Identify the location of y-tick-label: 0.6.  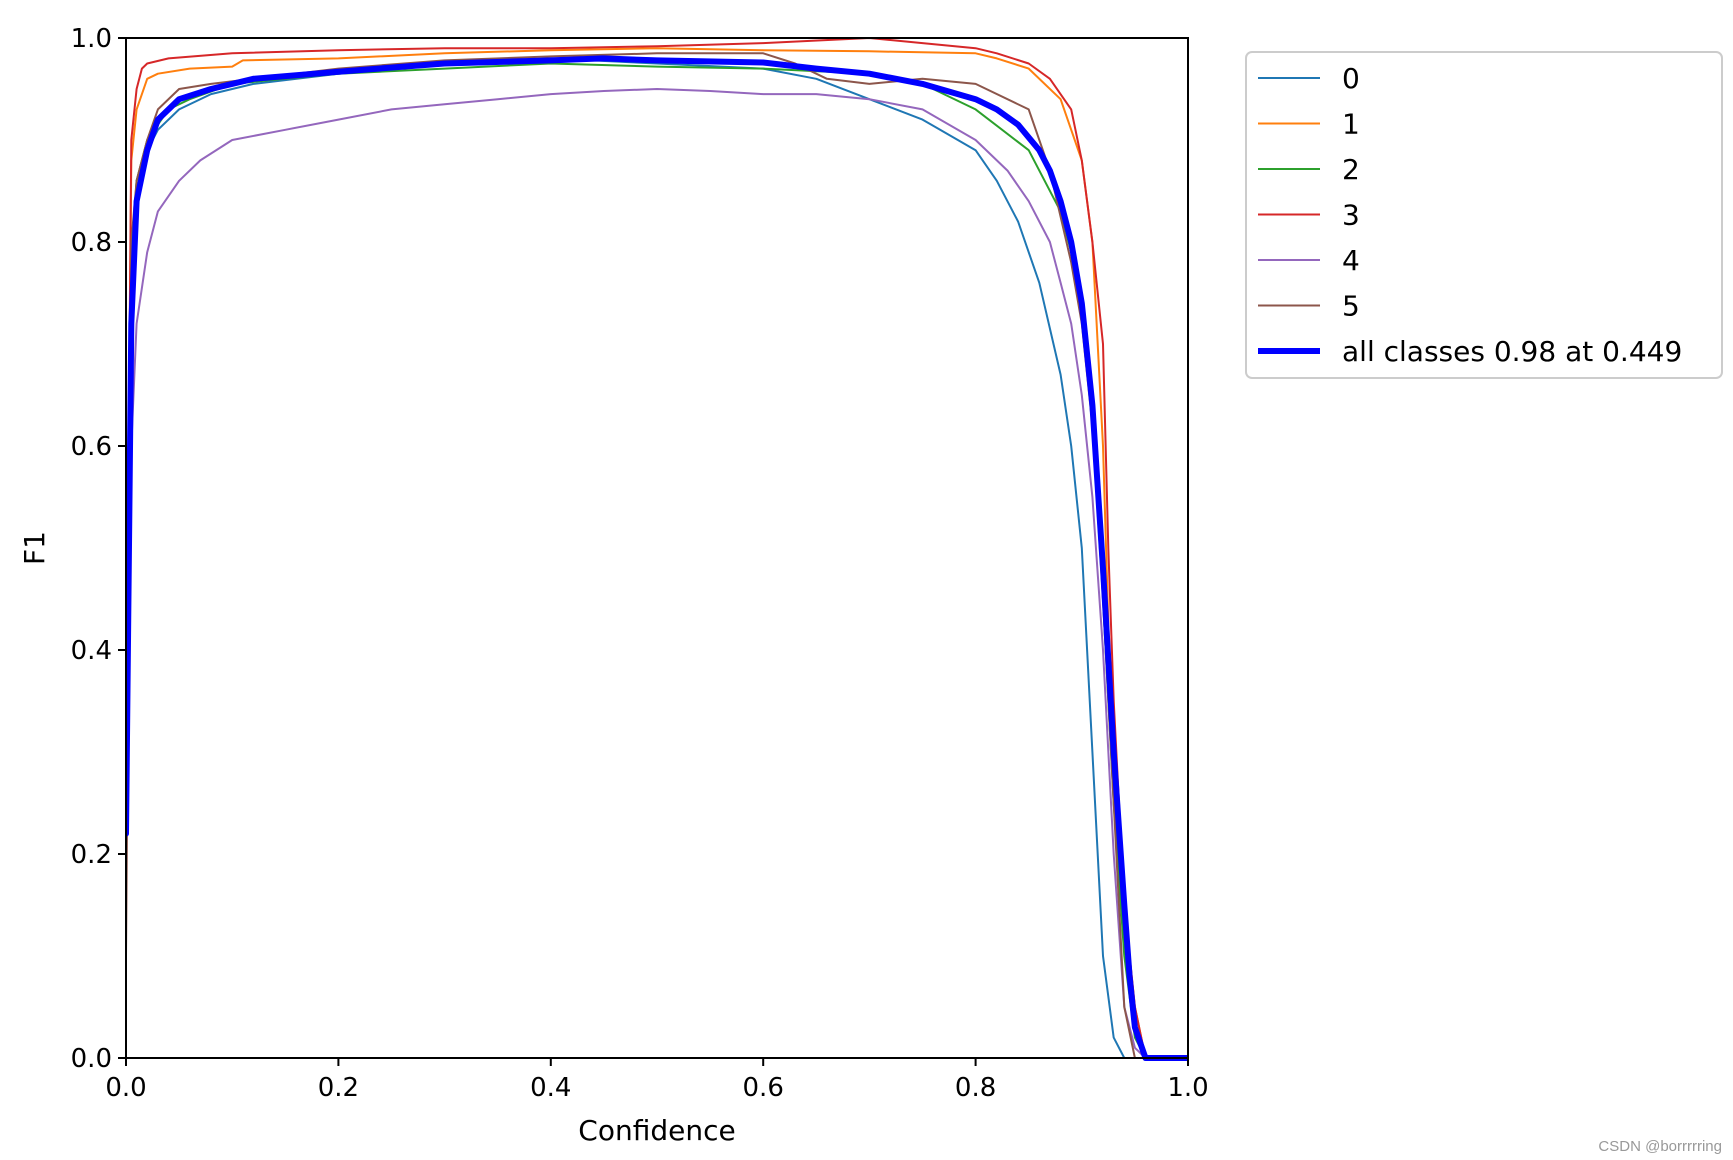
(91, 447).